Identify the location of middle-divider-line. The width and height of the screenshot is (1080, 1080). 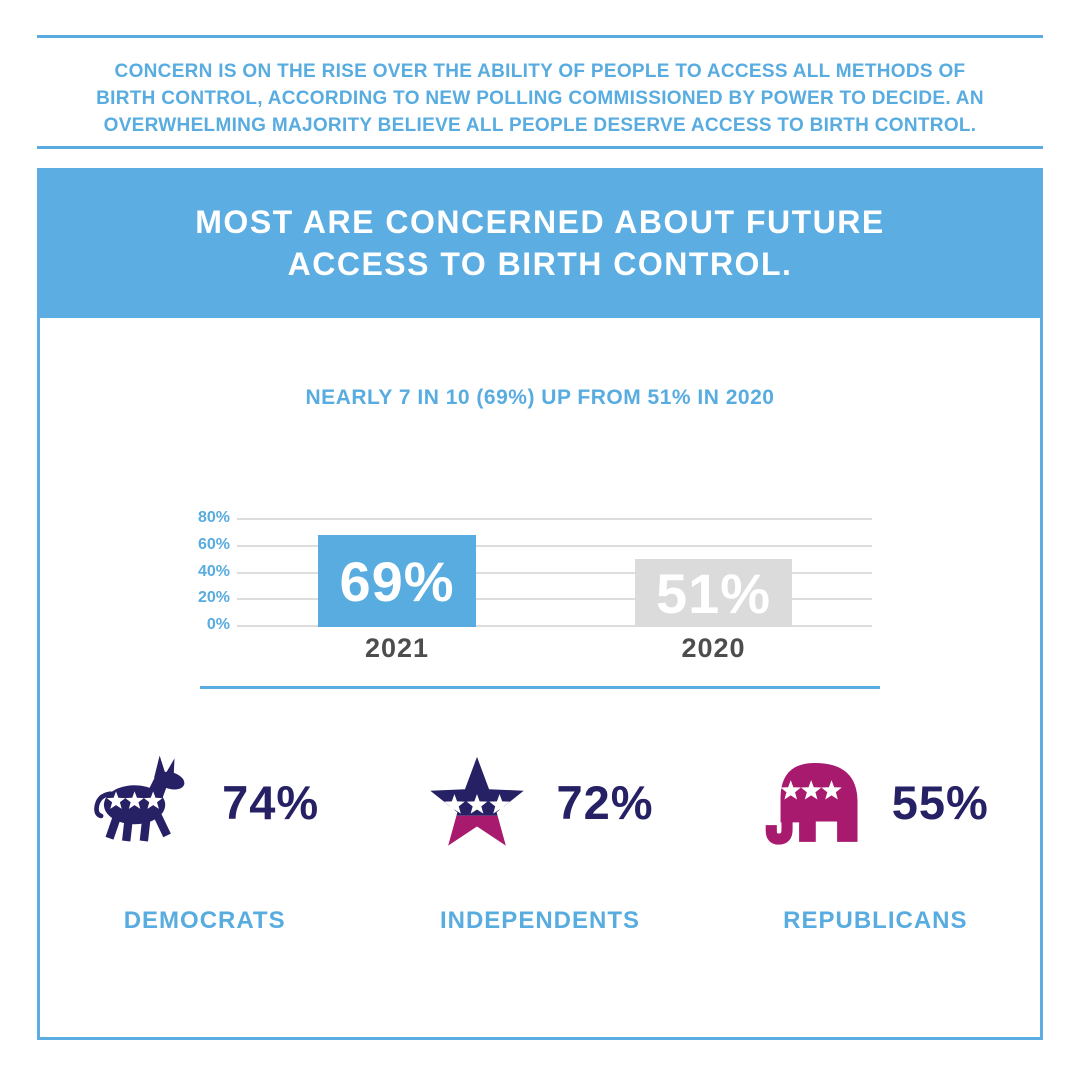
(540, 147).